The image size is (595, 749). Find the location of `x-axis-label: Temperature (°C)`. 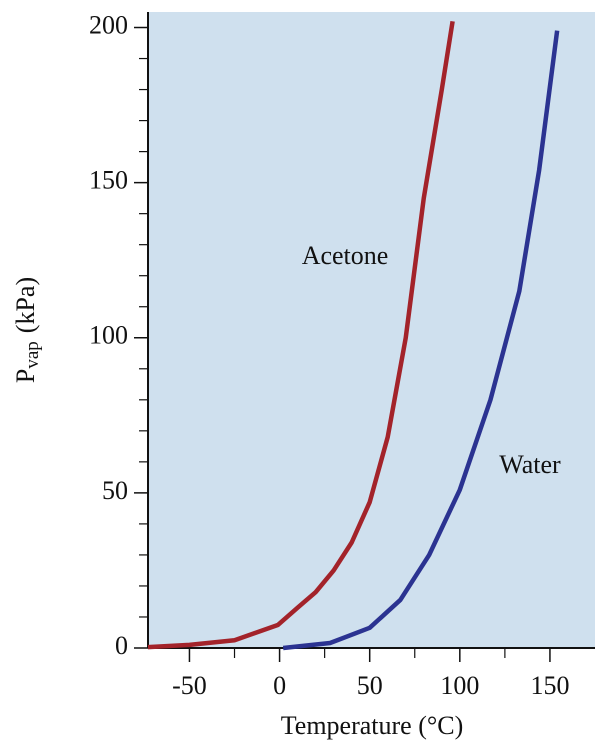

x-axis-label: Temperature (°C) is located at coordinates (372, 725).